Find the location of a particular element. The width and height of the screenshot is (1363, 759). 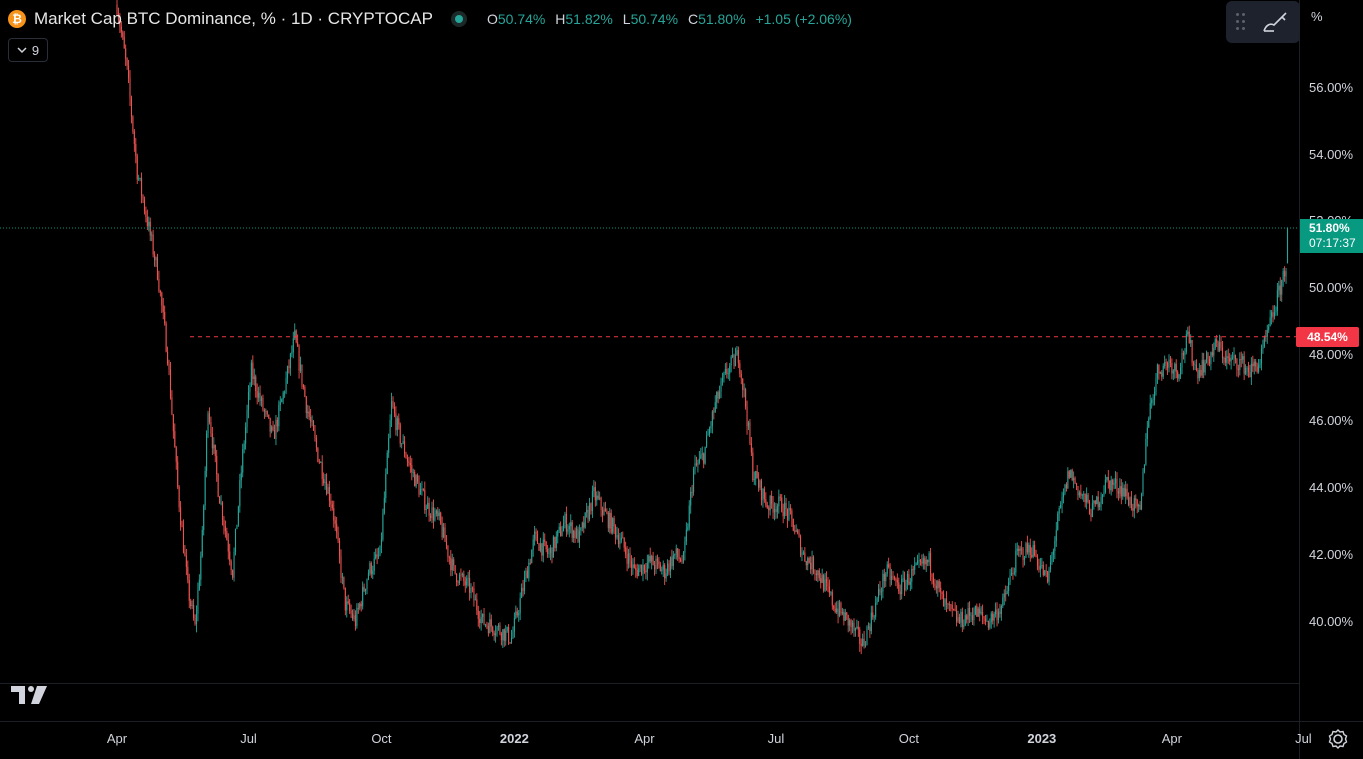

drawing-toolbar is located at coordinates (1263, 22).